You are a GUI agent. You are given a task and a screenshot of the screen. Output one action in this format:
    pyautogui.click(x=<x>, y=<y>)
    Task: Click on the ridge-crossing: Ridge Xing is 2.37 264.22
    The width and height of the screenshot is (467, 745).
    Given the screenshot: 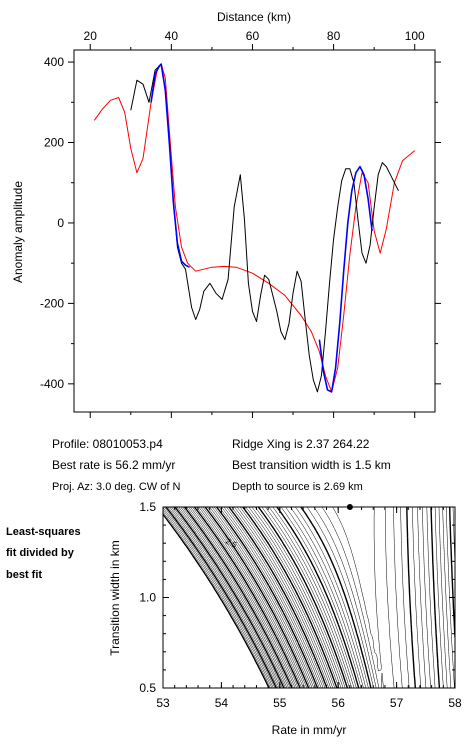 What is the action you would take?
    pyautogui.click(x=301, y=444)
    